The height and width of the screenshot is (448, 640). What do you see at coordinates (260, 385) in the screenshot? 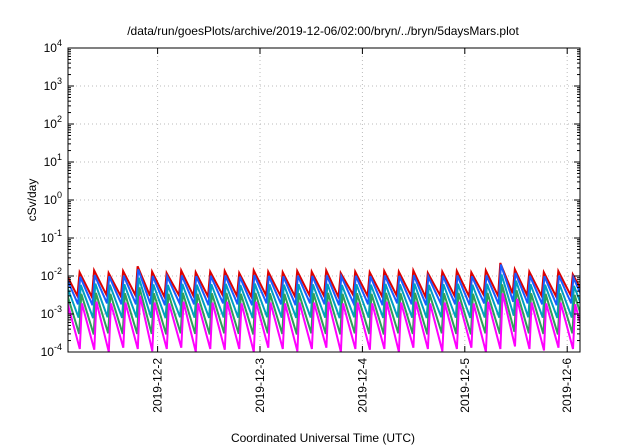
I see `x-tick-label: 2019-12-3` at bounding box center [260, 385].